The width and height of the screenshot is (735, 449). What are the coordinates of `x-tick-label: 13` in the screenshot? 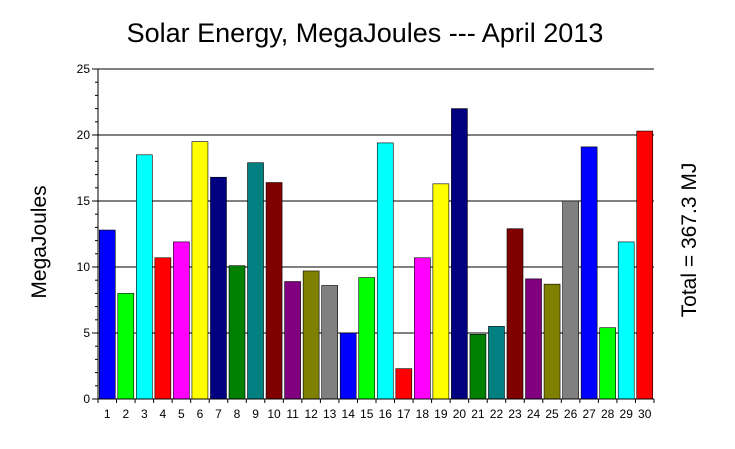 It's located at (330, 414).